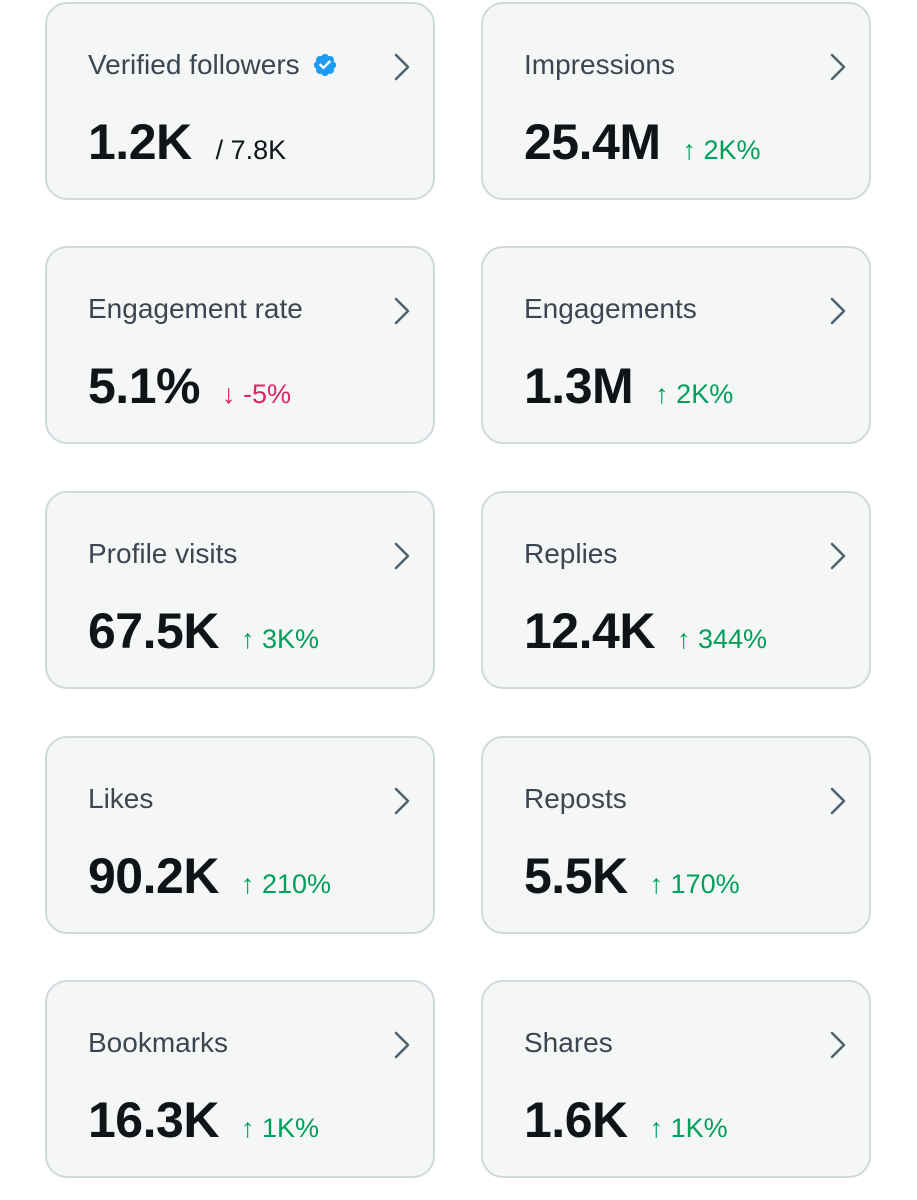  Describe the element at coordinates (240, 345) in the screenshot. I see `metric-card-engagement-rate: Engagement rate 5.1% ↓ -5%` at that location.